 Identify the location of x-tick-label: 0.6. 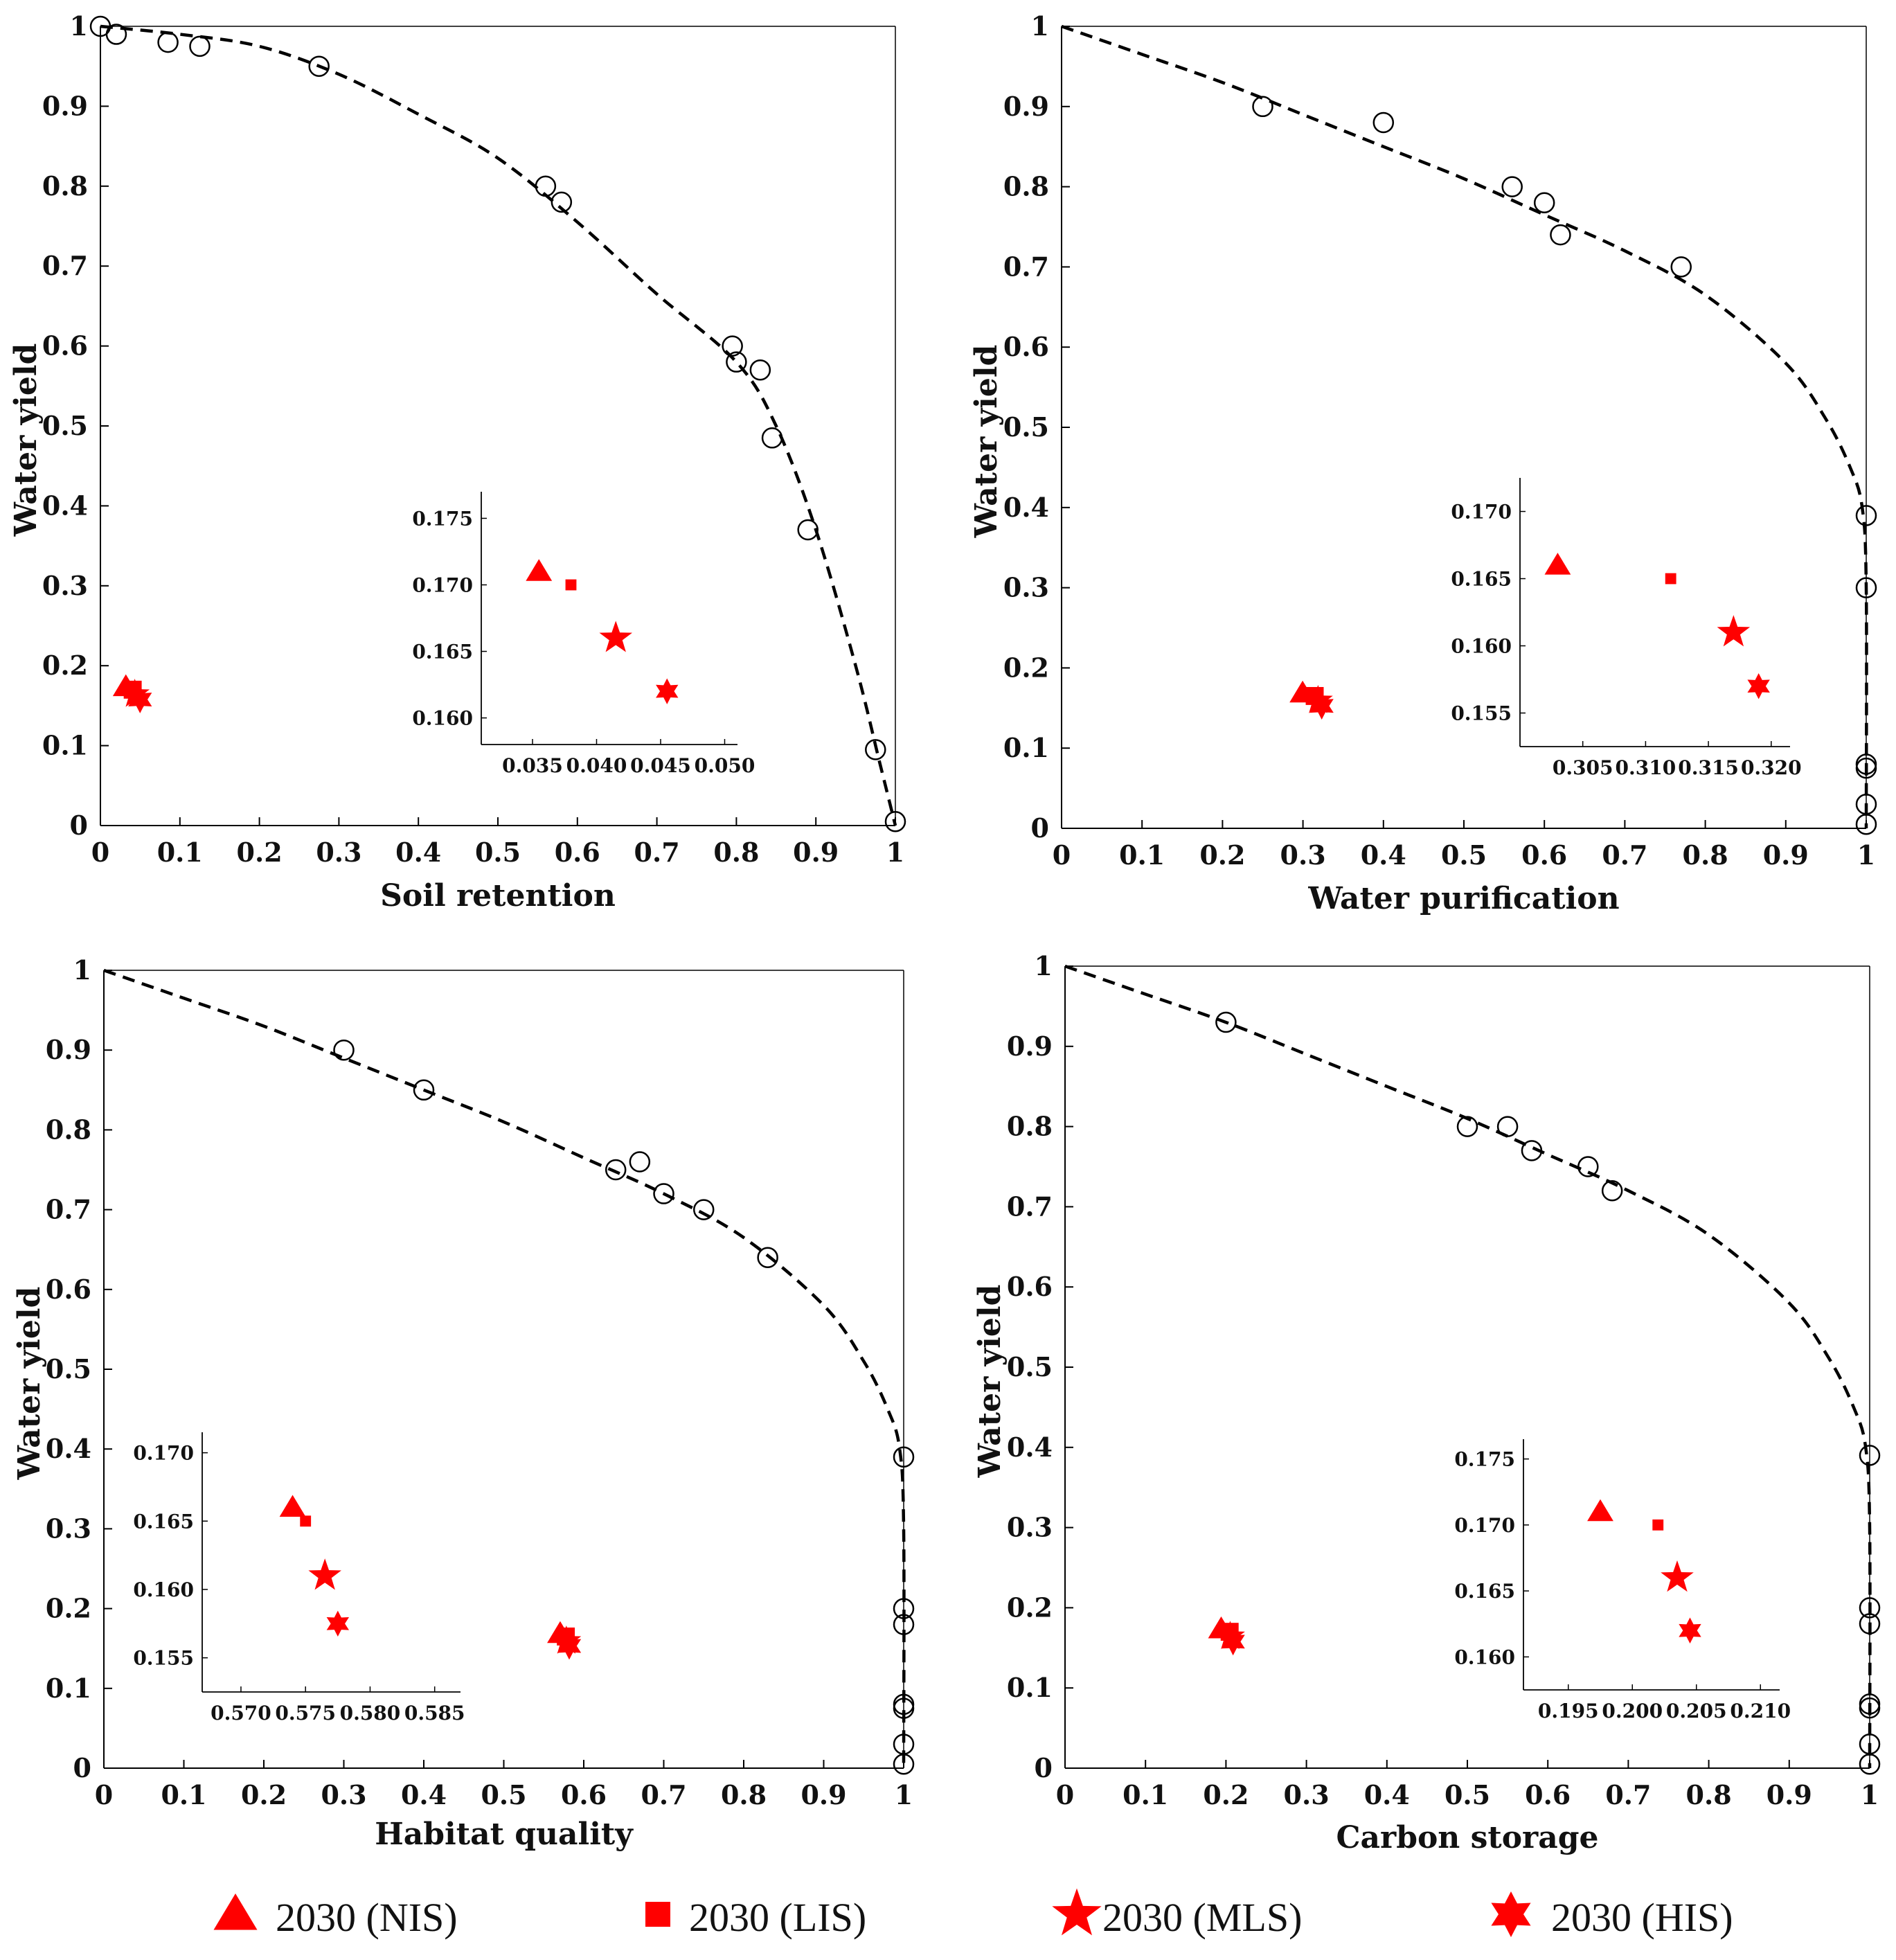
(1544, 855).